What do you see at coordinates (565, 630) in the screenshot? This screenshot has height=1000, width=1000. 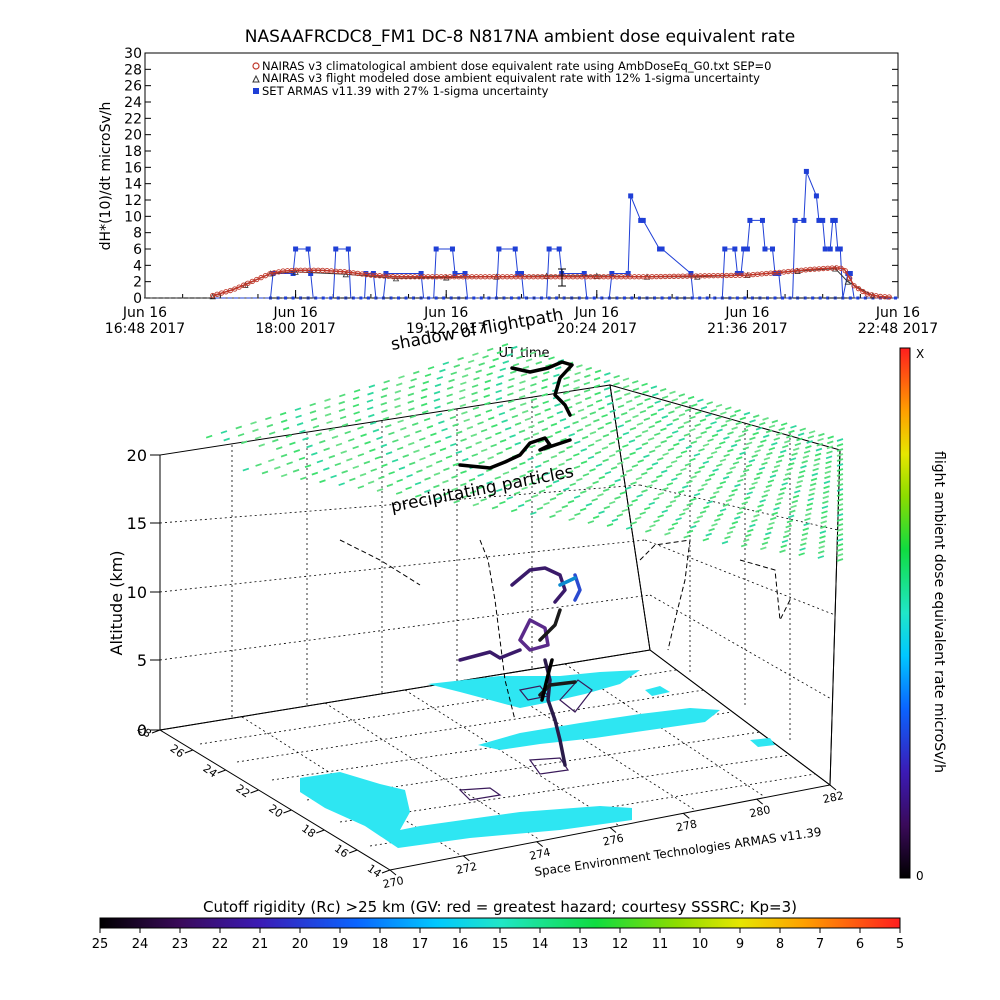 I see `projection-curves` at bounding box center [565, 630].